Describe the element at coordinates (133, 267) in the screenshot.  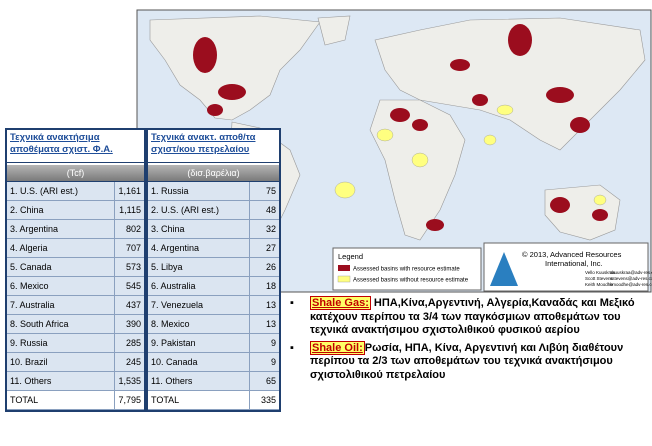
I see `row-value: 573` at that location.